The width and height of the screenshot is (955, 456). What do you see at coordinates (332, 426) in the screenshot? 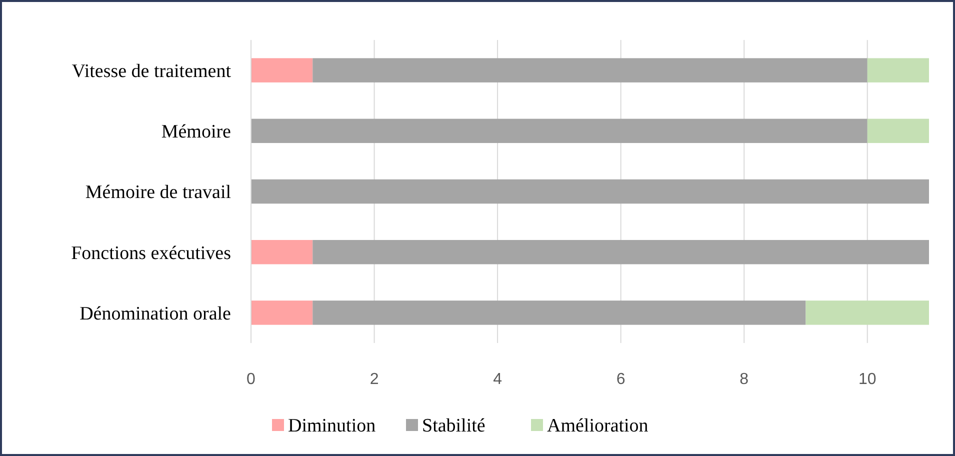
I see `legend-label: Diminution` at bounding box center [332, 426].